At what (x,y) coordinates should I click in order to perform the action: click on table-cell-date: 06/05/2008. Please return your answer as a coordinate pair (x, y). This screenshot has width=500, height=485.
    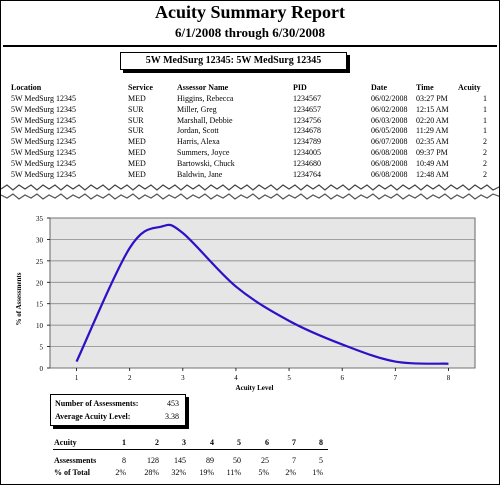
    Looking at the image, I should click on (389, 131).